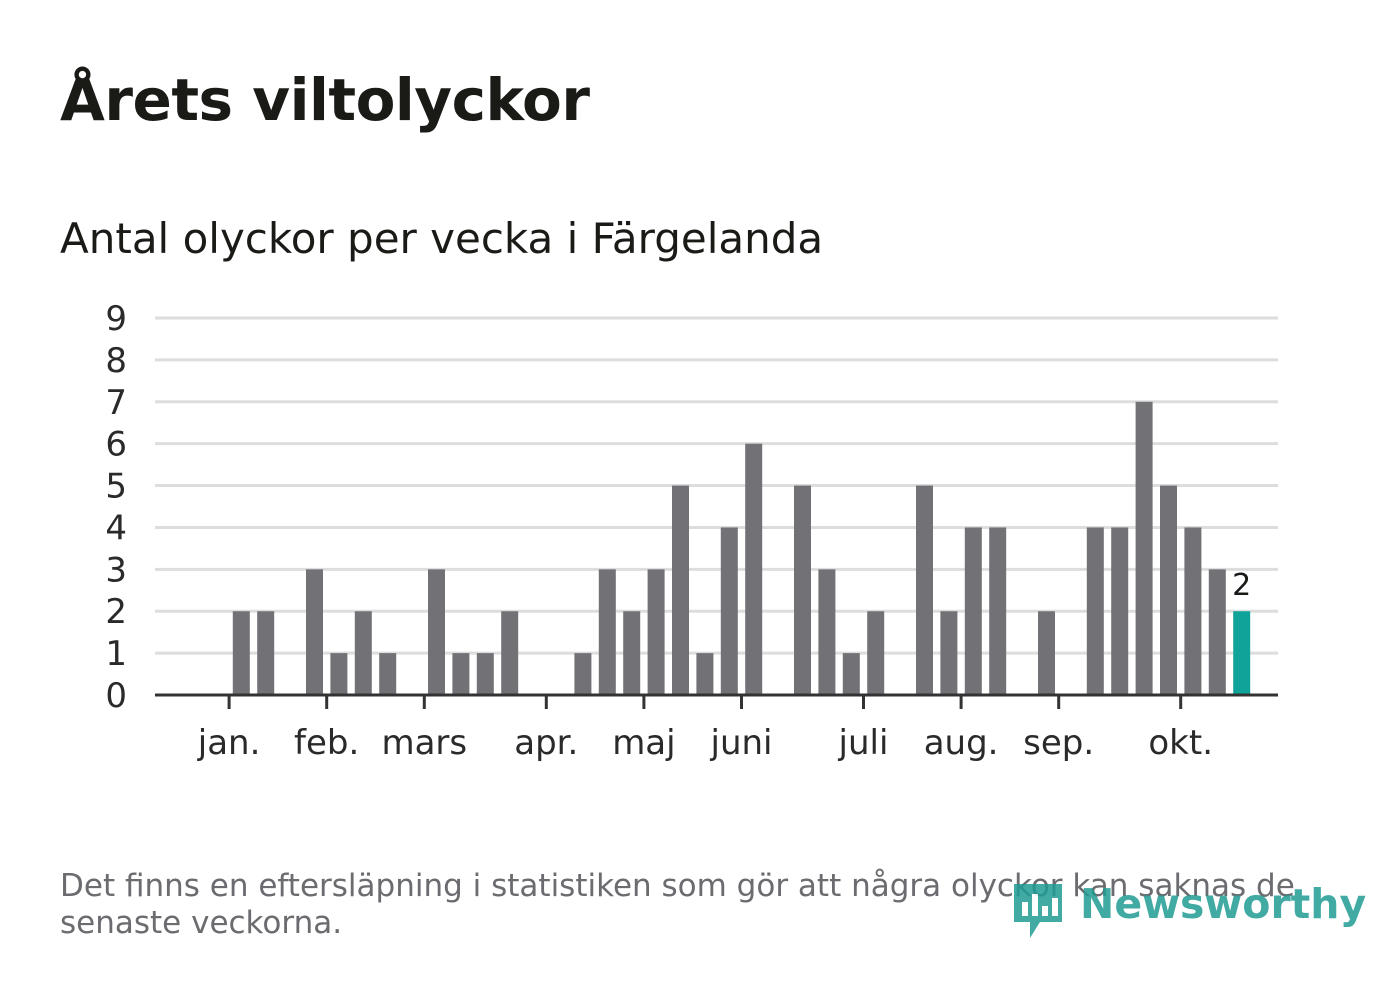  I want to click on x-tick-label: okt., so click(1180, 743).